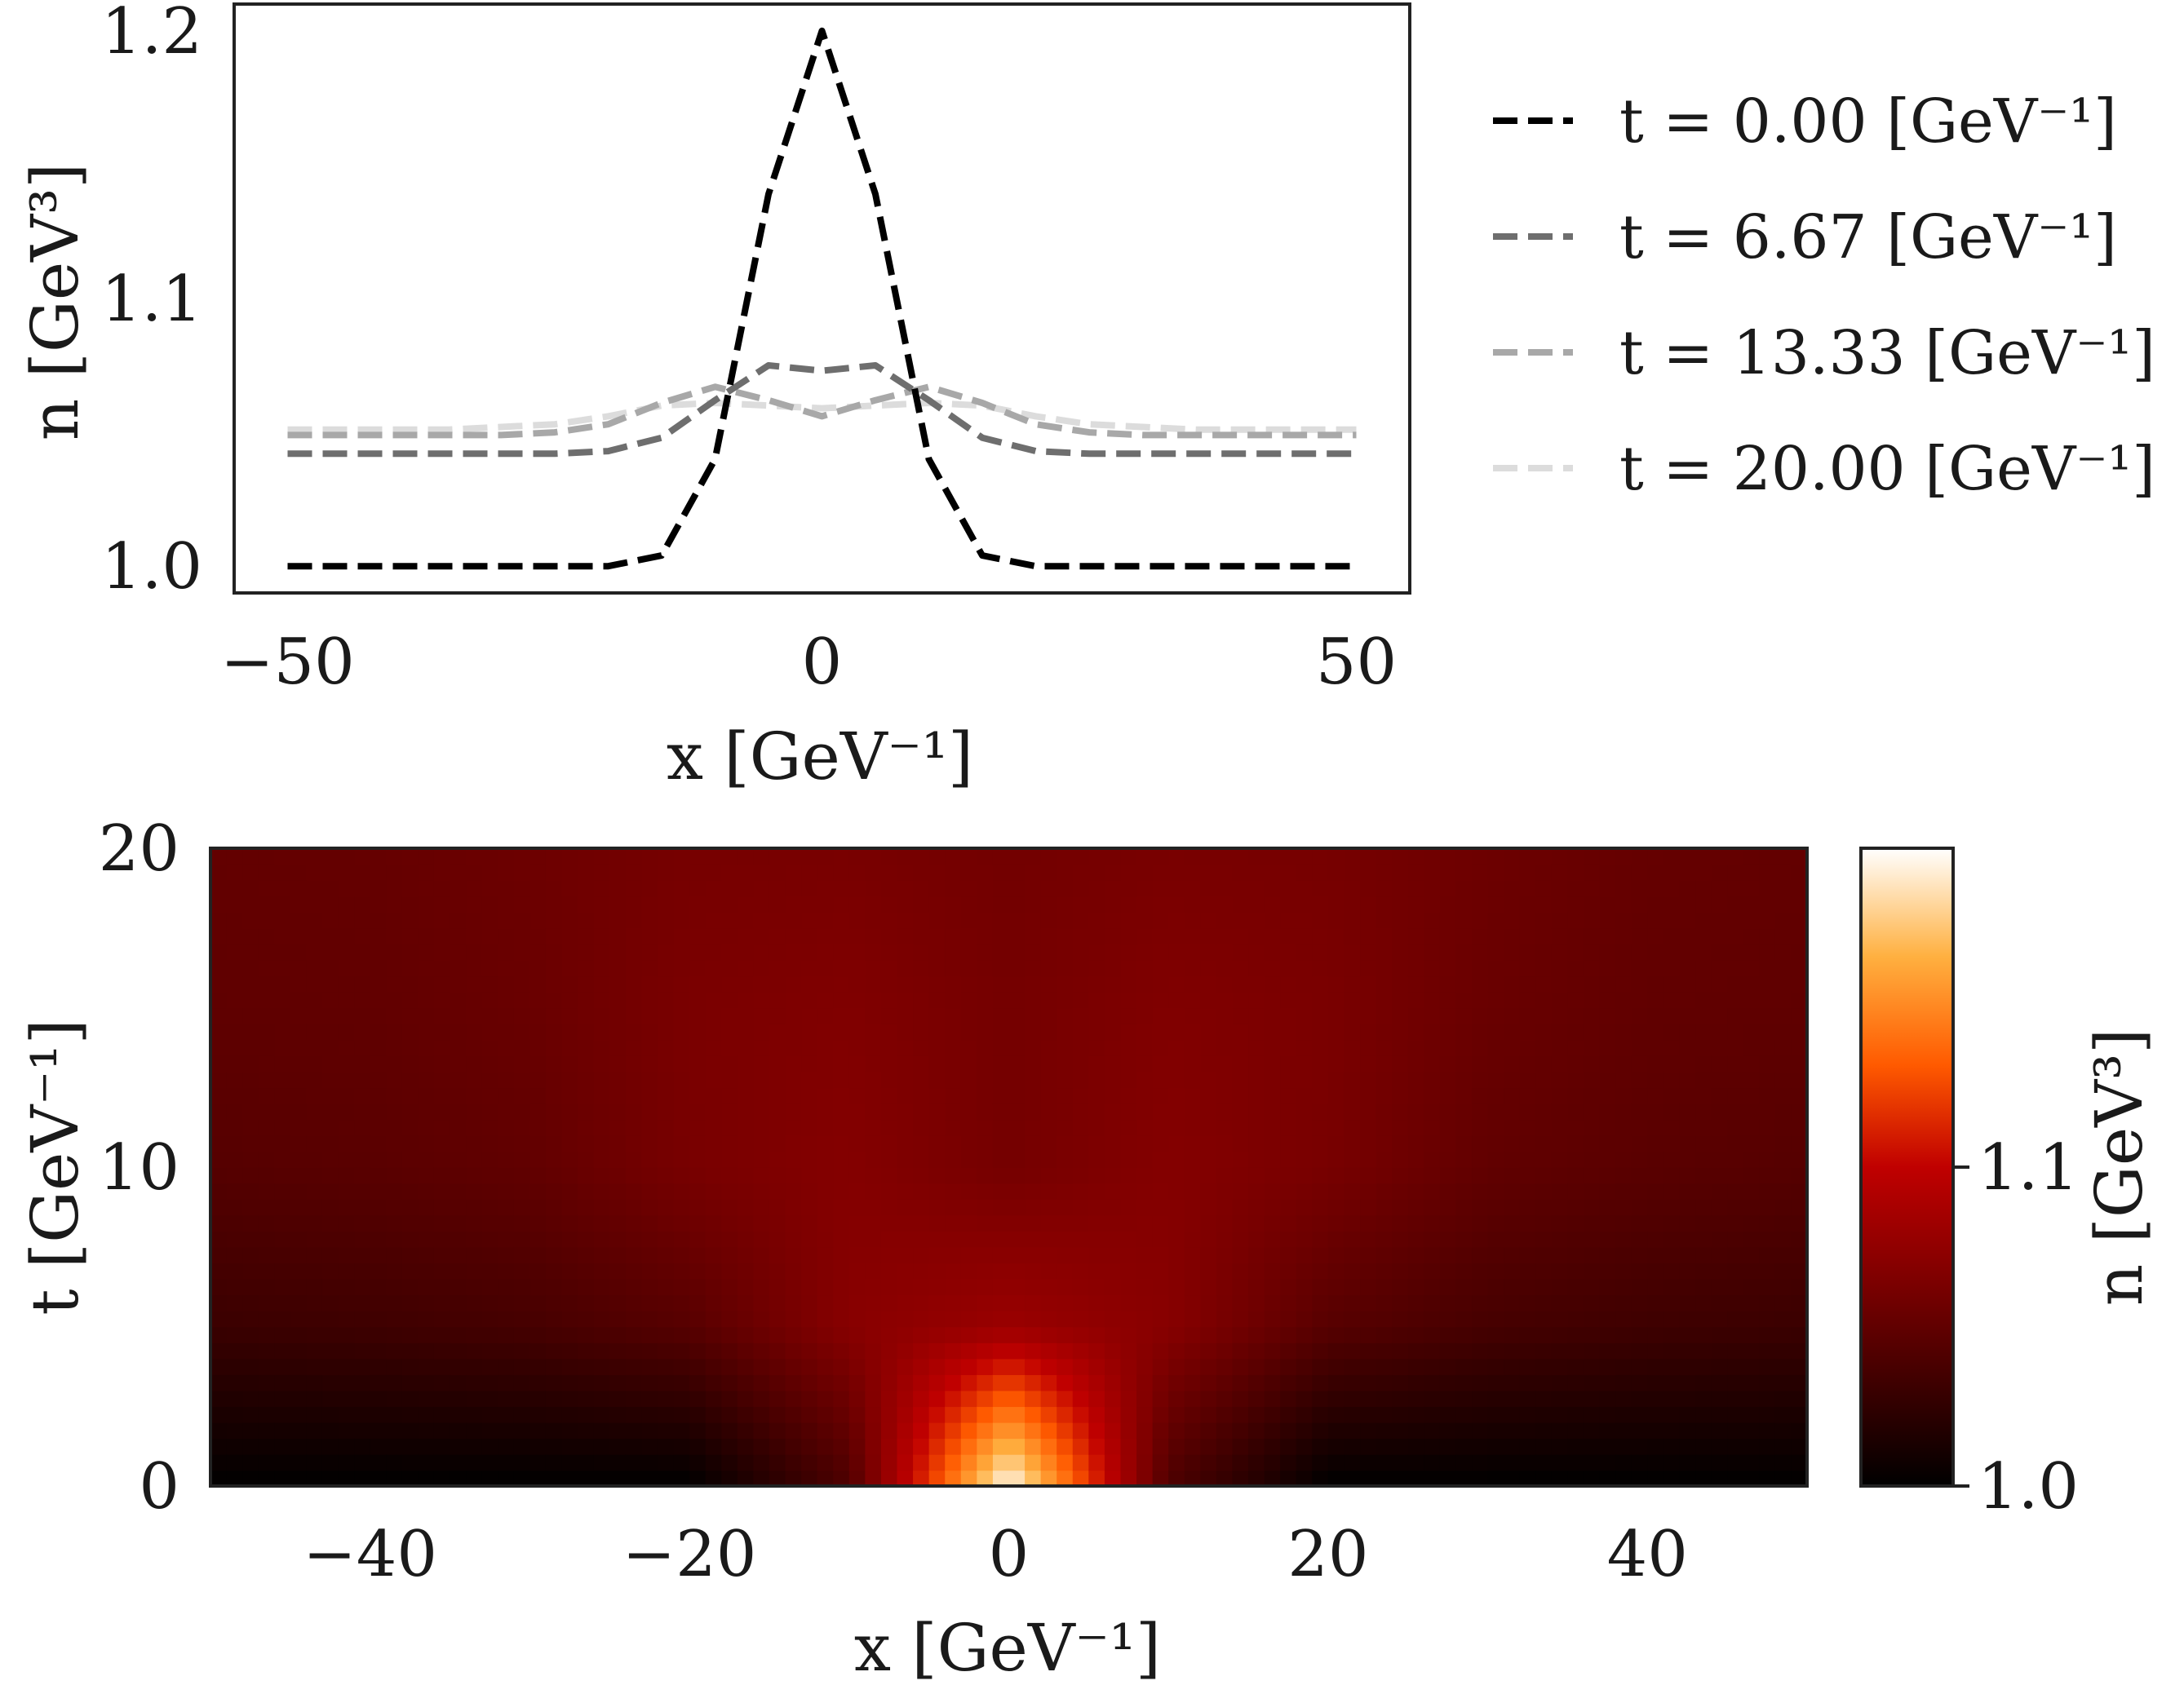 Image resolution: width=2184 pixels, height=1694 pixels. Describe the element at coordinates (2016, 1327) in the screenshot. I see `colorbar-ticks: 1.01.1` at that location.